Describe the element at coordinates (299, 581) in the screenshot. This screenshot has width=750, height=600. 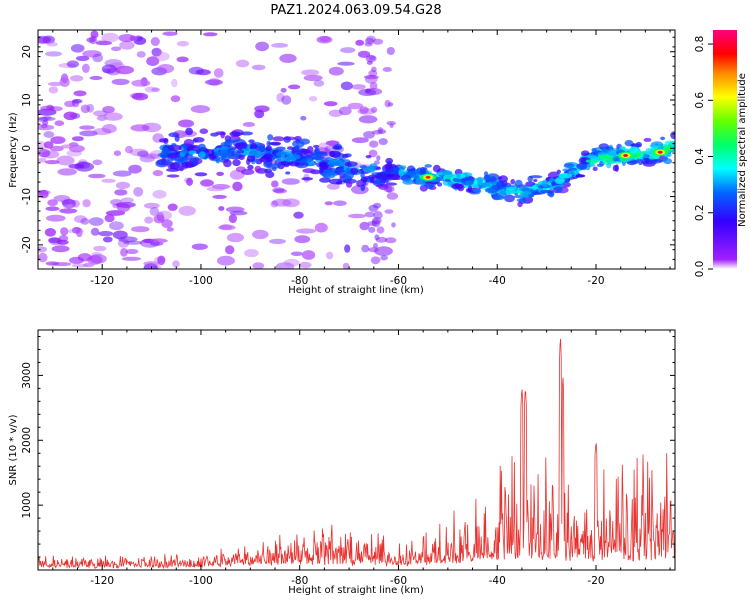
I see `x-tick-label: -80` at that location.